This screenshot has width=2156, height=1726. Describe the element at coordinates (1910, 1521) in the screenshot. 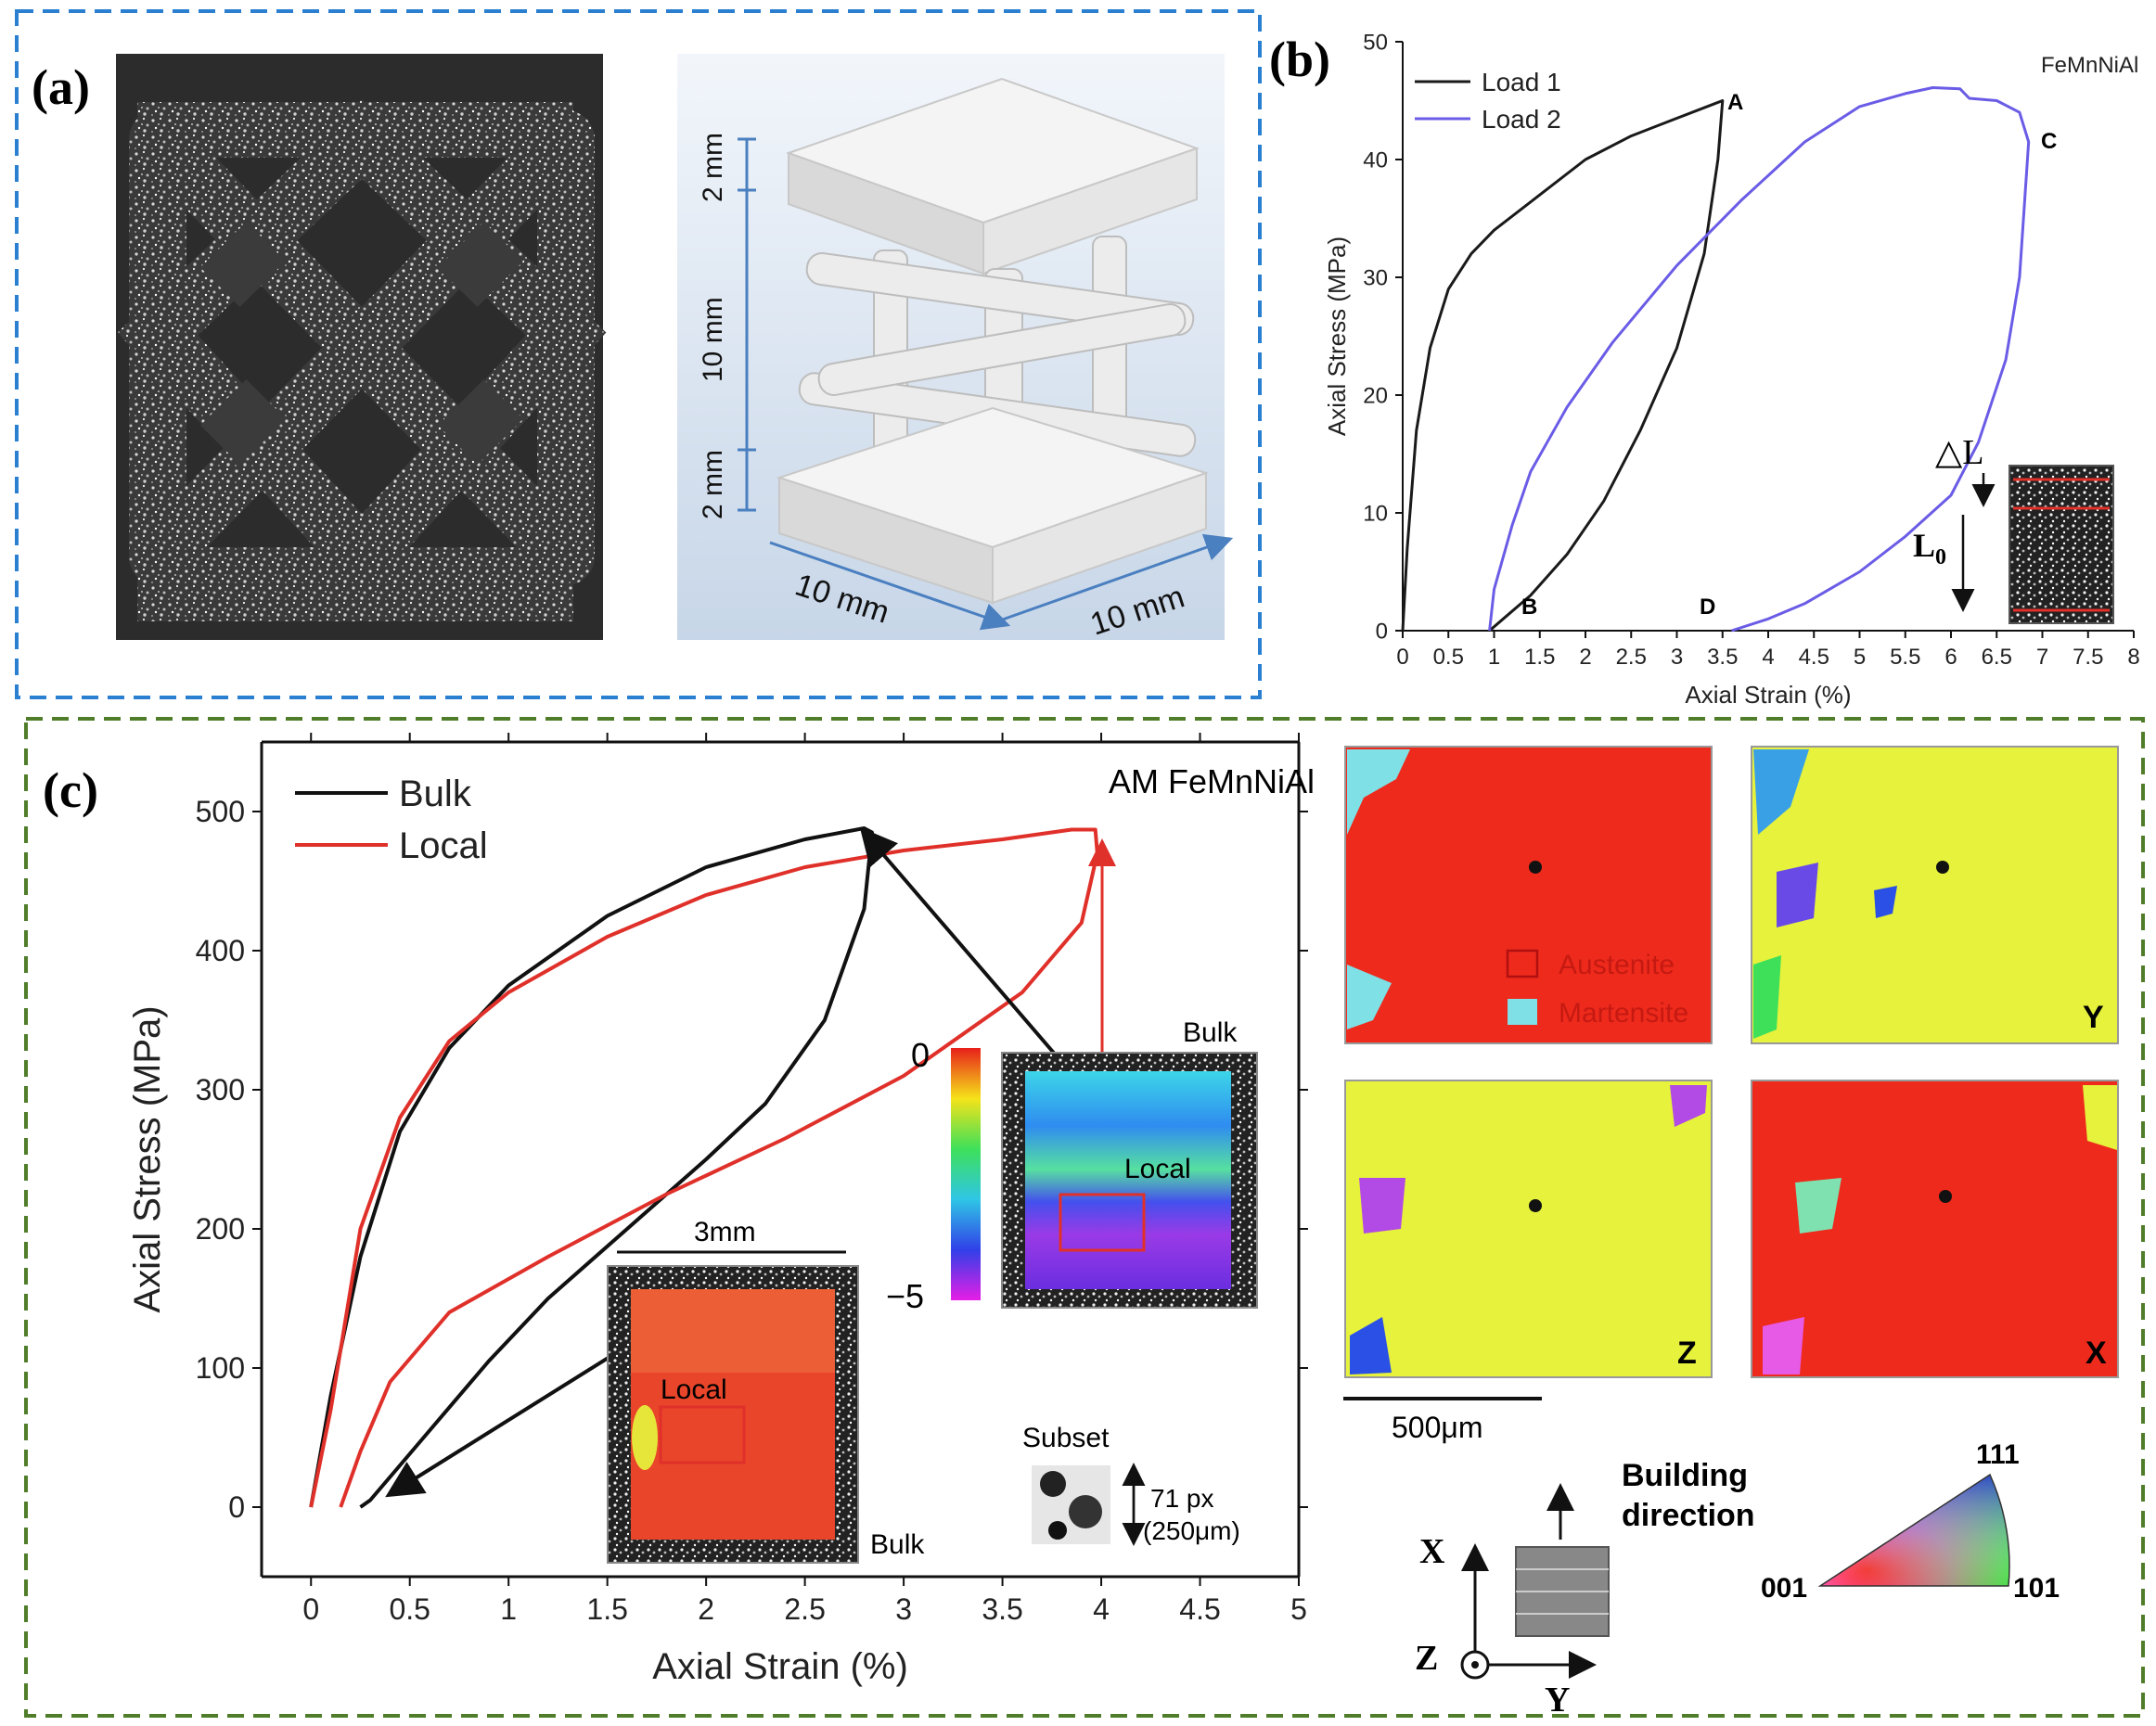

I see `ipf-triangle: 111 001 101` at that location.